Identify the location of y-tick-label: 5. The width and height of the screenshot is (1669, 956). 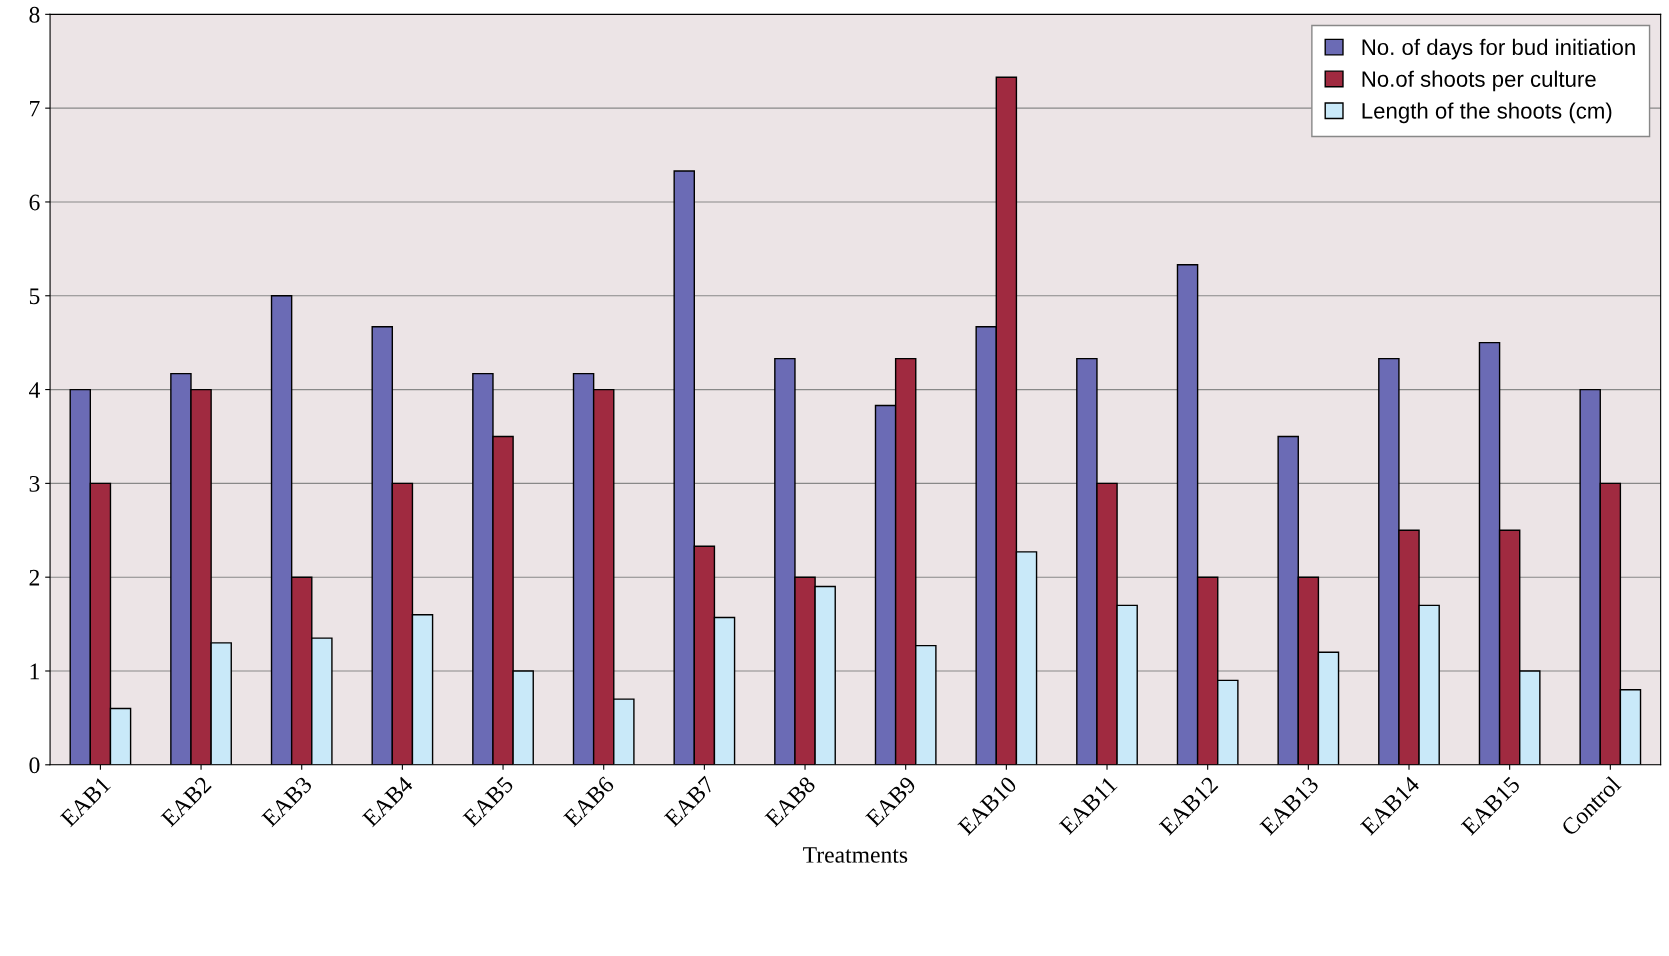
(34, 296).